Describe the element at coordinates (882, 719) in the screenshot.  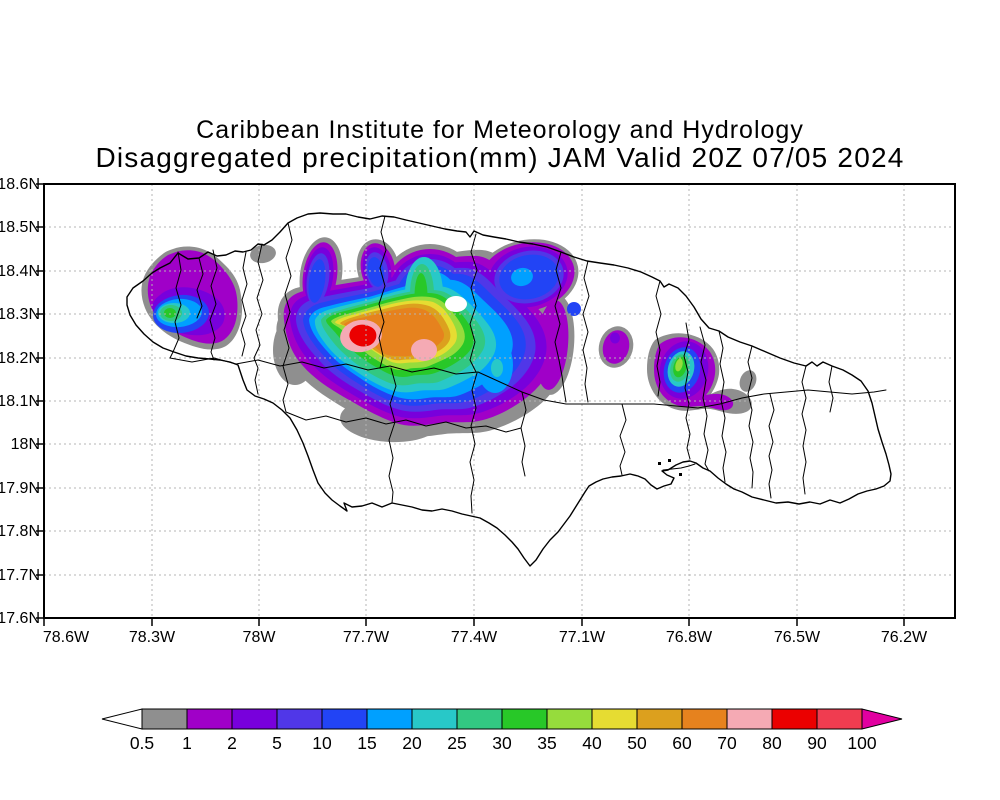
I see `colorbar-over-arrow` at that location.